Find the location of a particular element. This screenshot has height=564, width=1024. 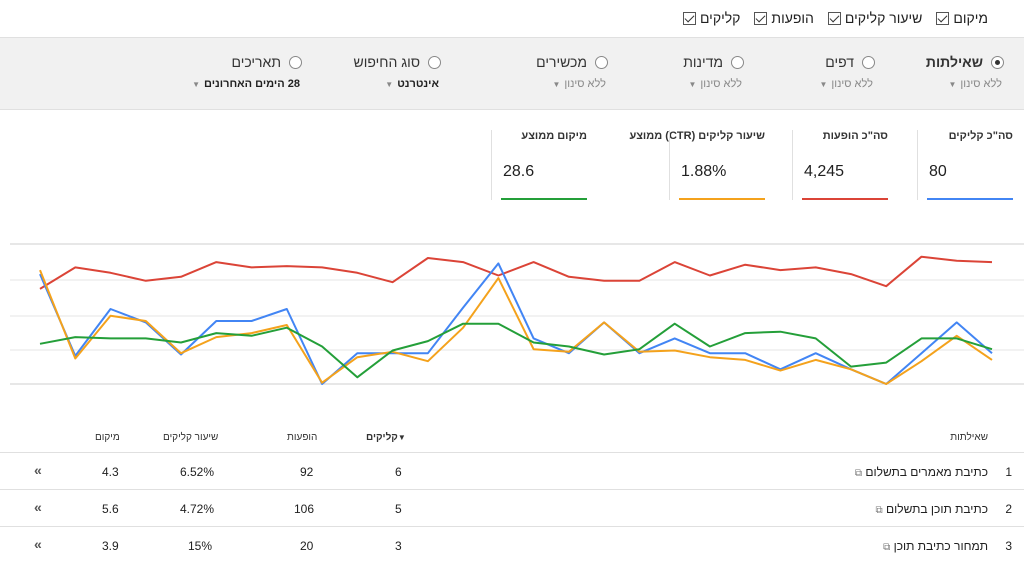

position-cell: 4.3 is located at coordinates (110, 472).